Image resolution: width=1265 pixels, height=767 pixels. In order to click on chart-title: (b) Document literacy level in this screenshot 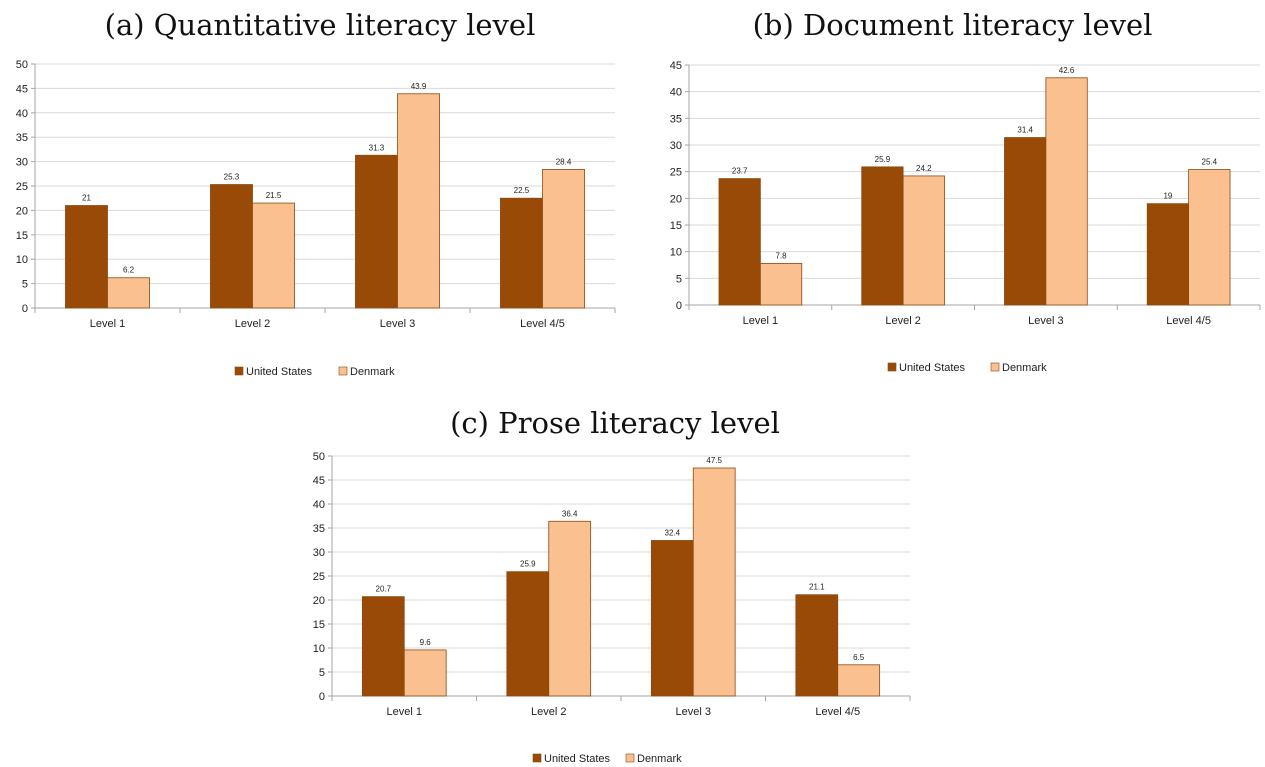, I will do `click(952, 25)`.